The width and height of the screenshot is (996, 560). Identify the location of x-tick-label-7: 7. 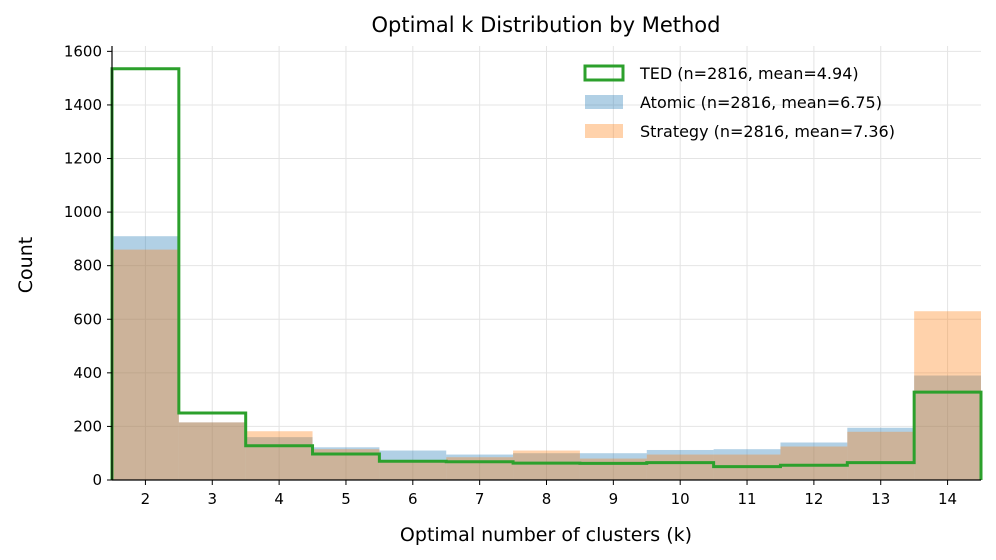
(480, 499).